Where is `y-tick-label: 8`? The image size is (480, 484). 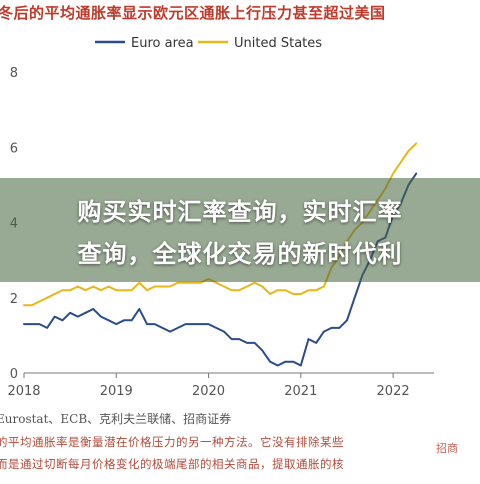
y-tick-label: 8 is located at coordinates (14, 73).